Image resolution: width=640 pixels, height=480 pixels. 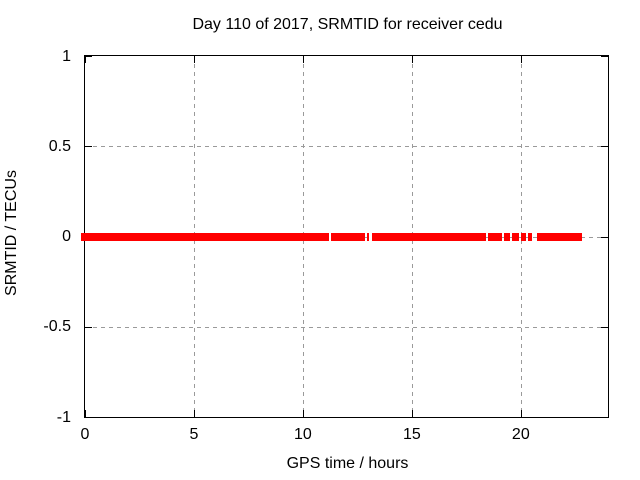 What do you see at coordinates (63, 417) in the screenshot?
I see `y-tick-label: -1` at bounding box center [63, 417].